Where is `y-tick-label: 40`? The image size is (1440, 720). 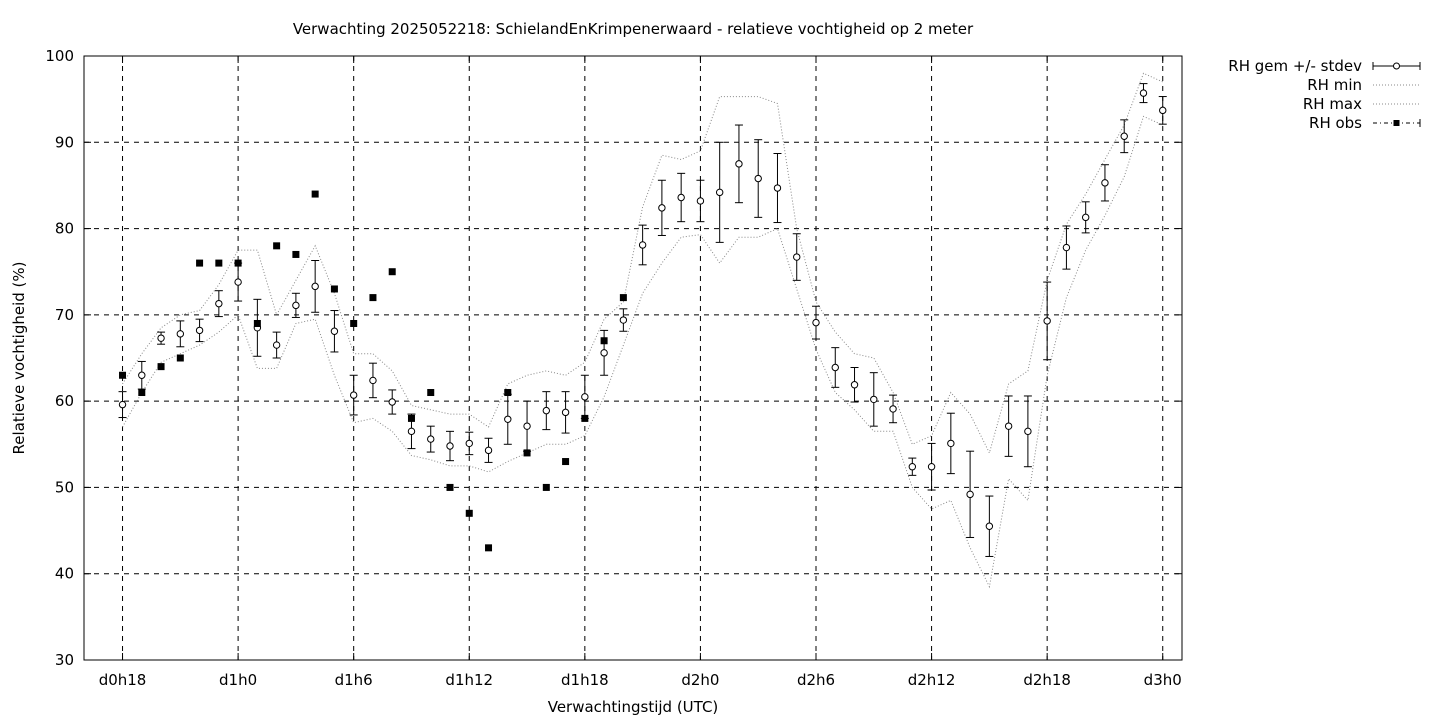
y-tick-label: 40 is located at coordinates (64, 574).